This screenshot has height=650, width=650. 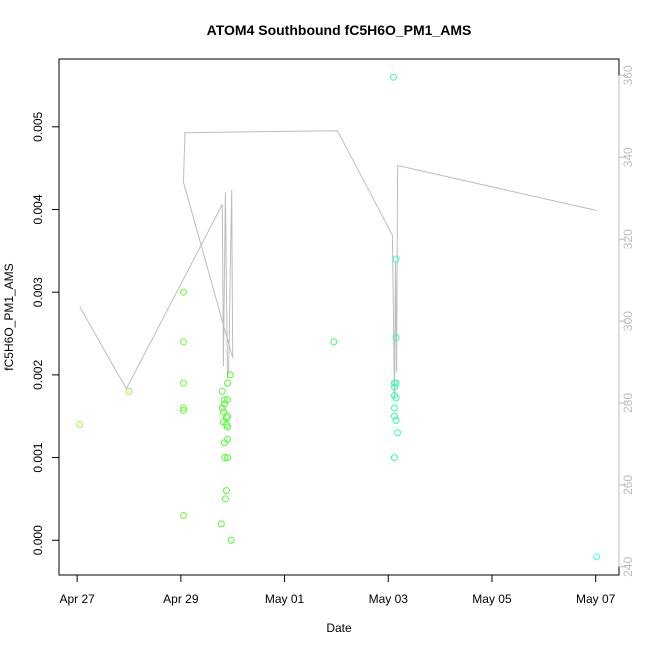 I want to click on y-right-tick-label: 360, so click(x=628, y=75).